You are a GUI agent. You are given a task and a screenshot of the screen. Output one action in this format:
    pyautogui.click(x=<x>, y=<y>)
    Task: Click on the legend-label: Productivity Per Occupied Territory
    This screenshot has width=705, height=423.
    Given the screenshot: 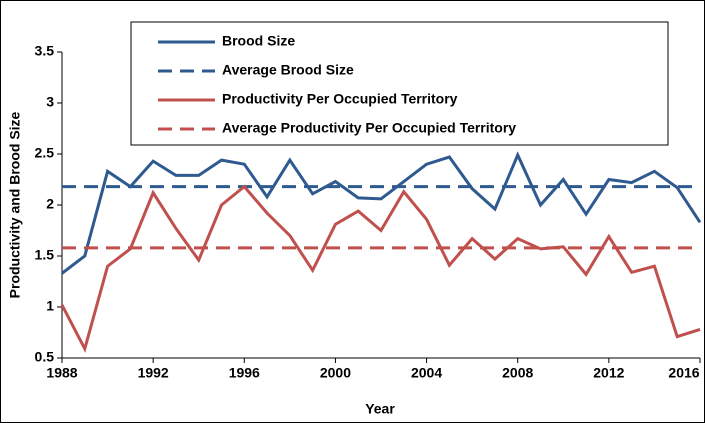 What is the action you would take?
    pyautogui.click(x=340, y=99)
    